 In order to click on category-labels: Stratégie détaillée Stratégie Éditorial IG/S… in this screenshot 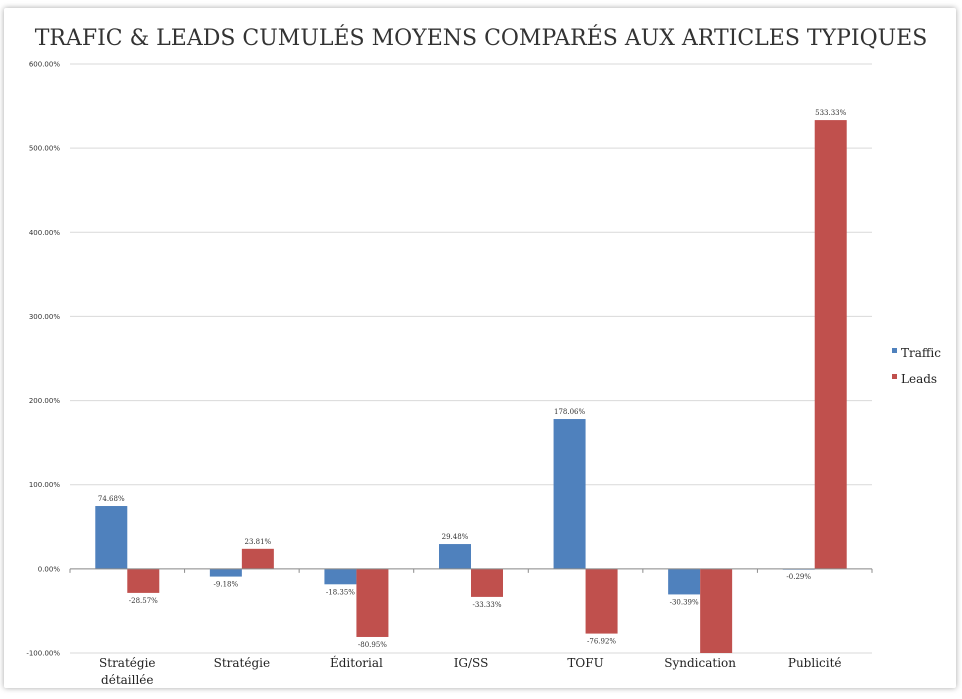, I will do `click(470, 671)`.